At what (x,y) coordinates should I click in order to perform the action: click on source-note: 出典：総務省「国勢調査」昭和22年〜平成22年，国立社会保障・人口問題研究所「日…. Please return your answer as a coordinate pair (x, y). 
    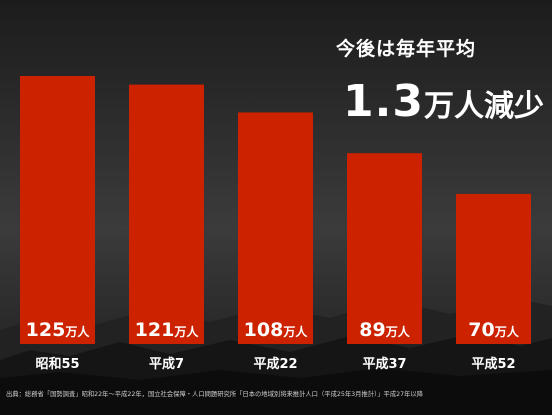
    Looking at the image, I should click on (215, 394).